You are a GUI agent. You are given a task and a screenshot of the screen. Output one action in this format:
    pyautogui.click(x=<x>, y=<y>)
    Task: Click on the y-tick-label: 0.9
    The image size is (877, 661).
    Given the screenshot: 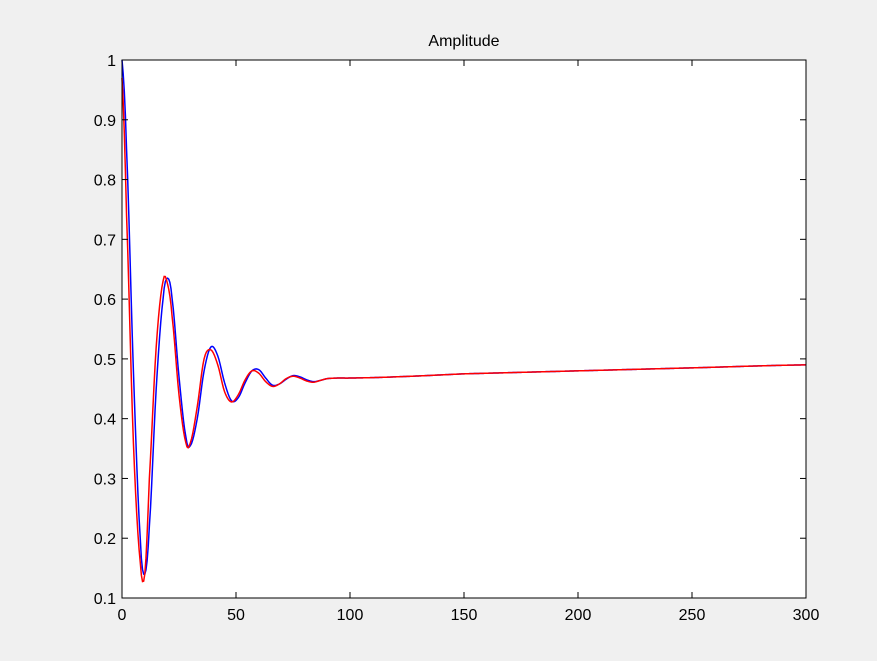 What is the action you would take?
    pyautogui.click(x=105, y=121)
    